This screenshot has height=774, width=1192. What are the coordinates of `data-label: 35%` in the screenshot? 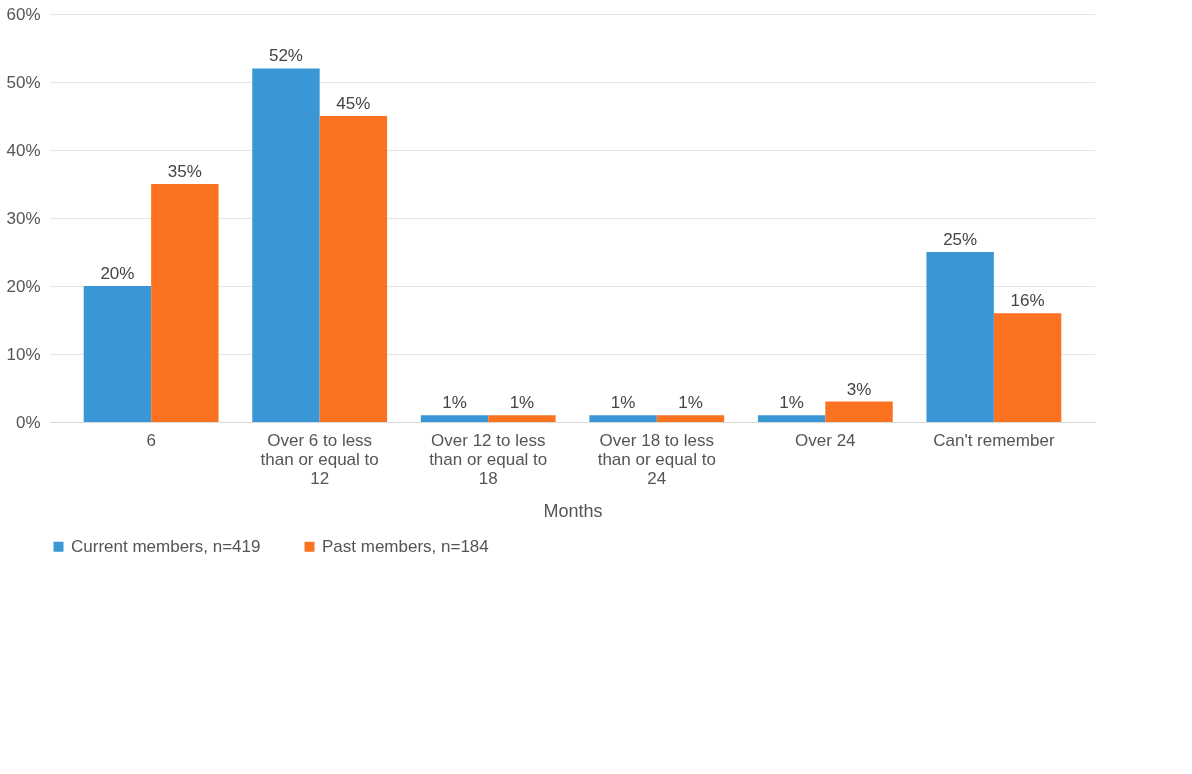 It's located at (184, 171).